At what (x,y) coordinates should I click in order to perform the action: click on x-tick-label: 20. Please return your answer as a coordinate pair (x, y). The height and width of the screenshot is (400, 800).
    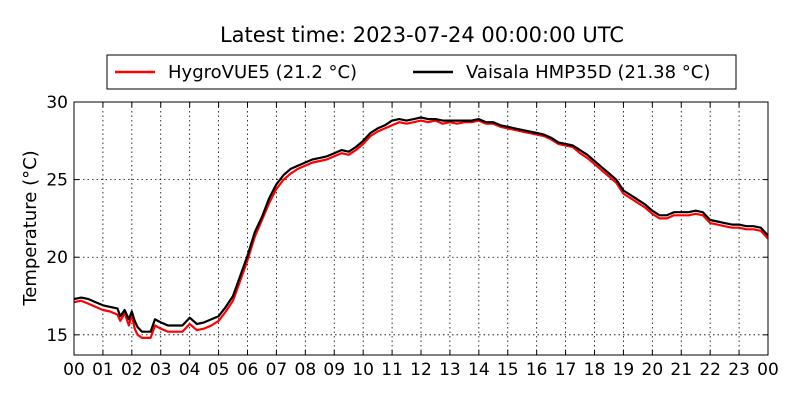
    Looking at the image, I should click on (653, 370).